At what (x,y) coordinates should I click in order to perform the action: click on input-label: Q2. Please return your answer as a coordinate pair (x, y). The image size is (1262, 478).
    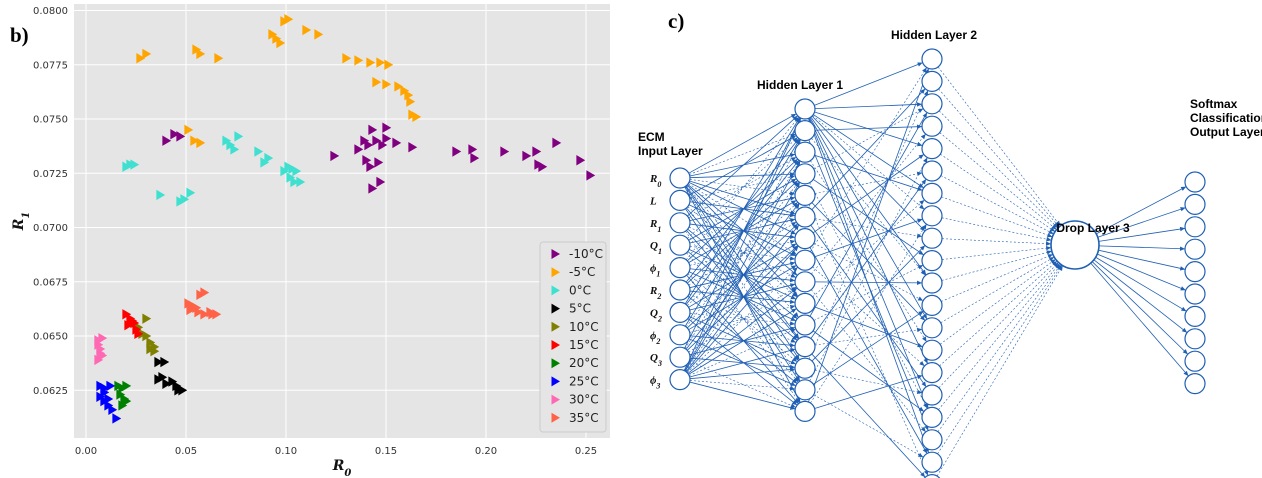
    Looking at the image, I should click on (656, 315).